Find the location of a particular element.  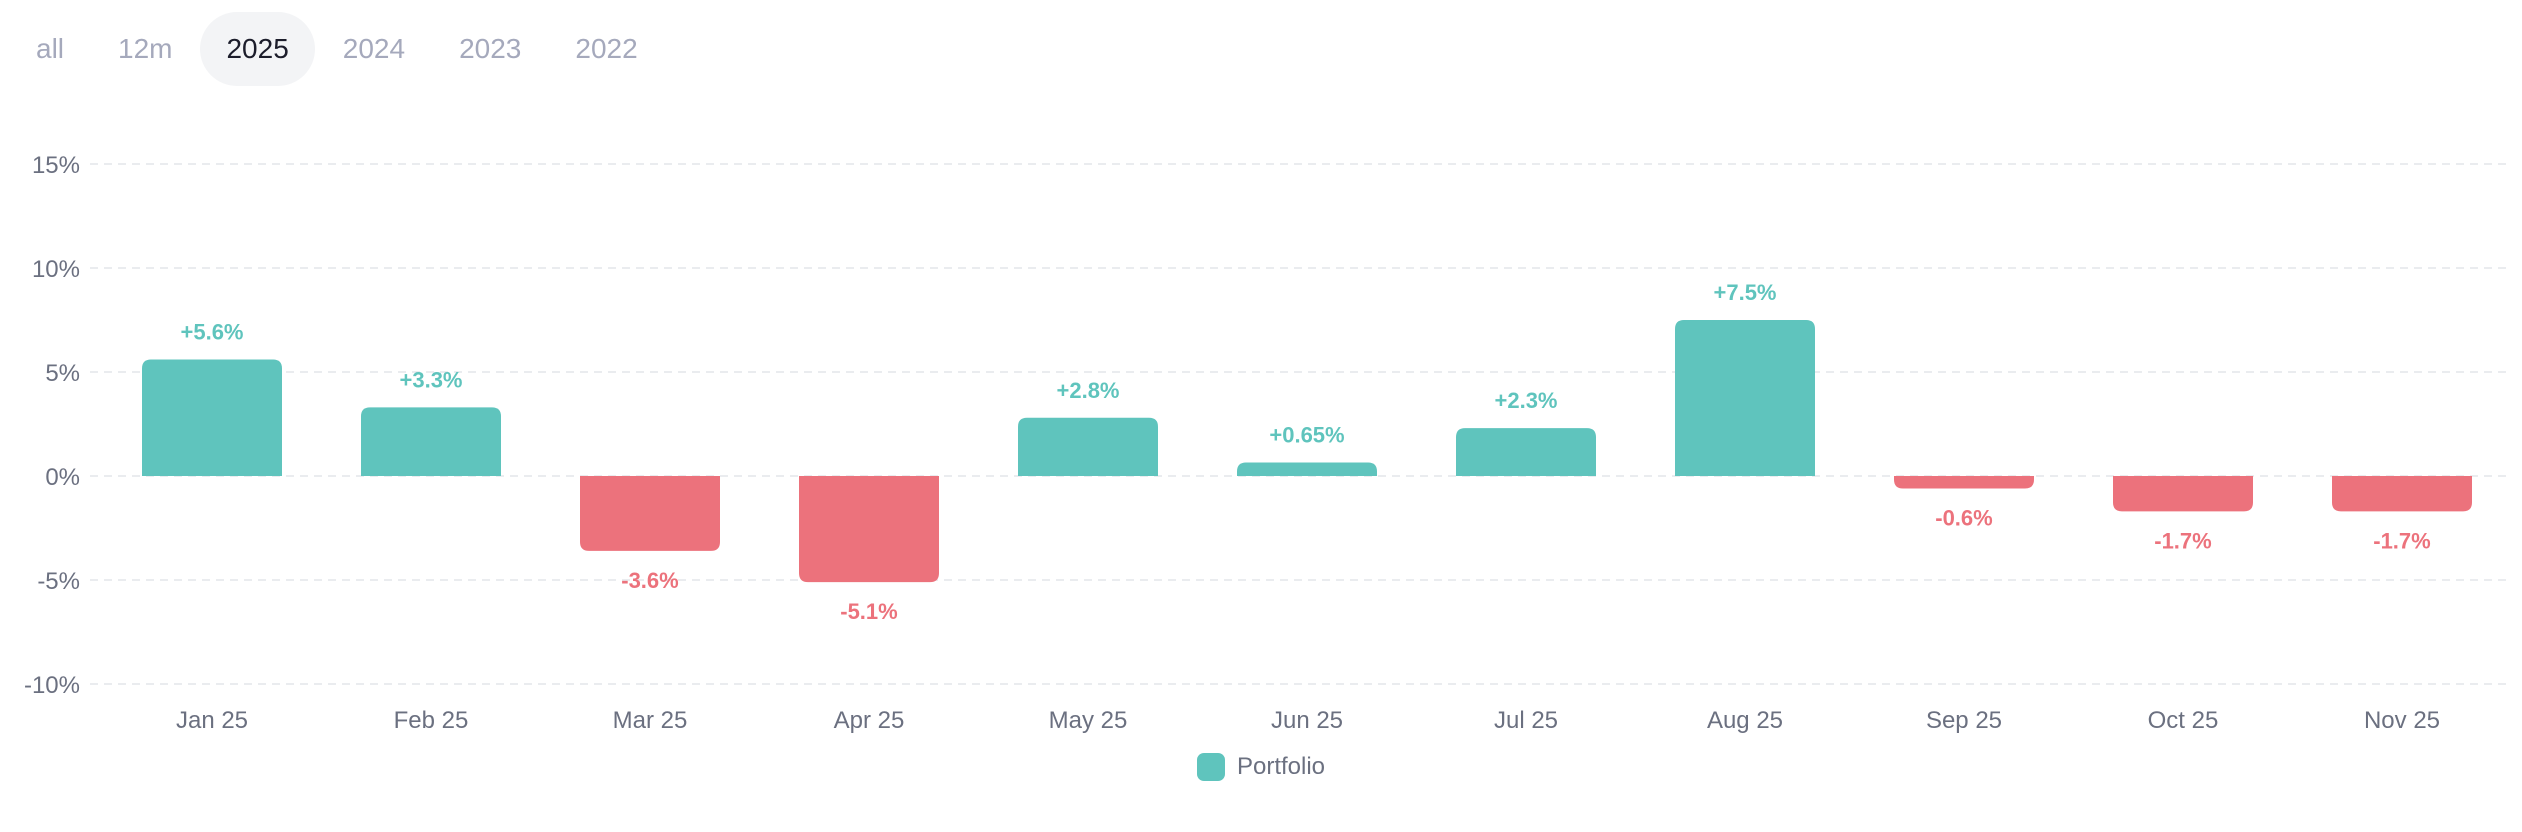

x-tick-label: May 25 is located at coordinates (1088, 720).